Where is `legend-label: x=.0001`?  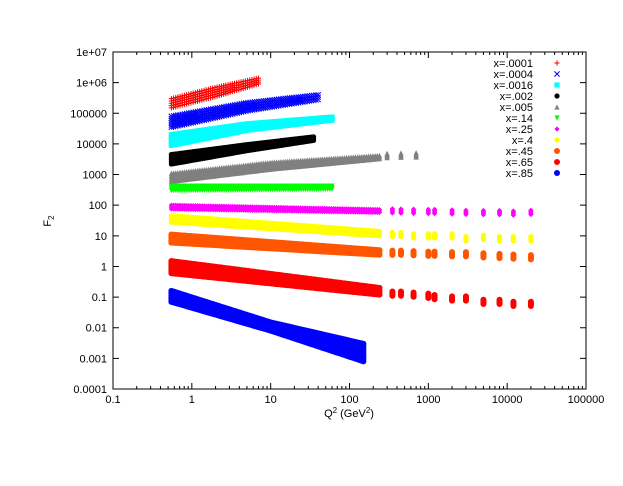 legend-label: x=.0001 is located at coordinates (513, 64).